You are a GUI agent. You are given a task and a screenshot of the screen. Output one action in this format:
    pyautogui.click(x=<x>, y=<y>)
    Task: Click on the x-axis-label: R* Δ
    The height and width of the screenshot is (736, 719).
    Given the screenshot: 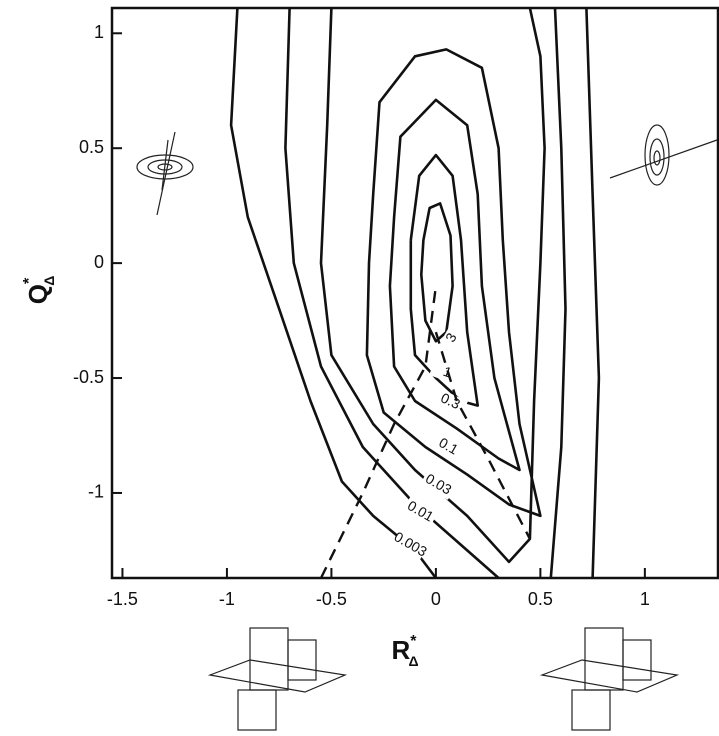 What is the action you would take?
    pyautogui.click(x=404, y=650)
    